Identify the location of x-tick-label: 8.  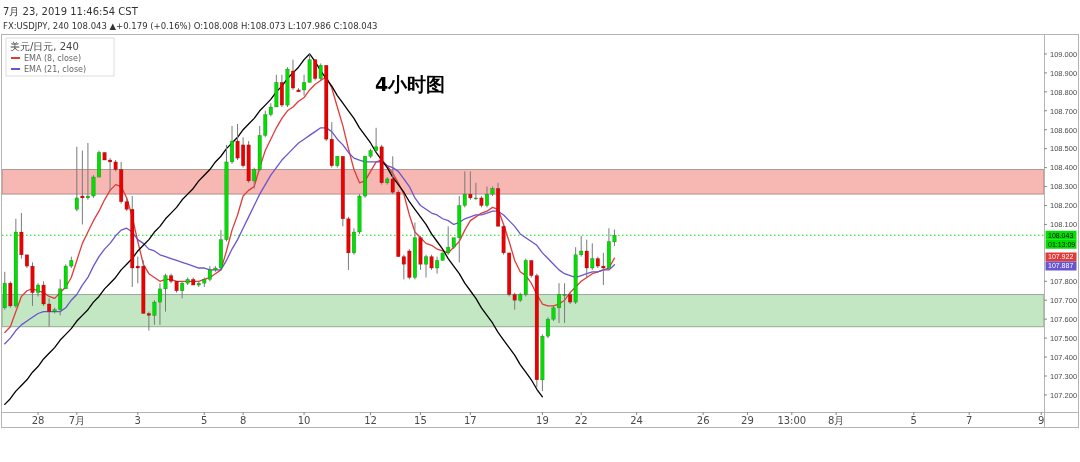
(243, 420).